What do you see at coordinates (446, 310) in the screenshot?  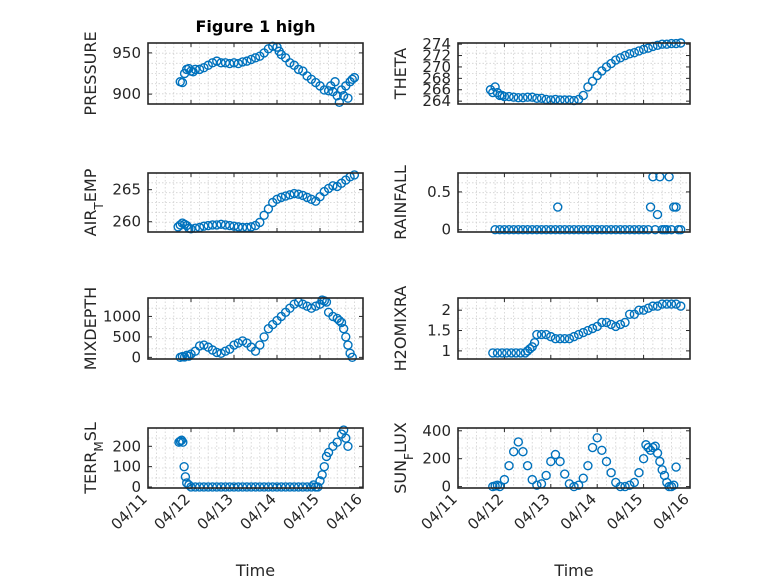 I see `y-tick-label: 2` at bounding box center [446, 310].